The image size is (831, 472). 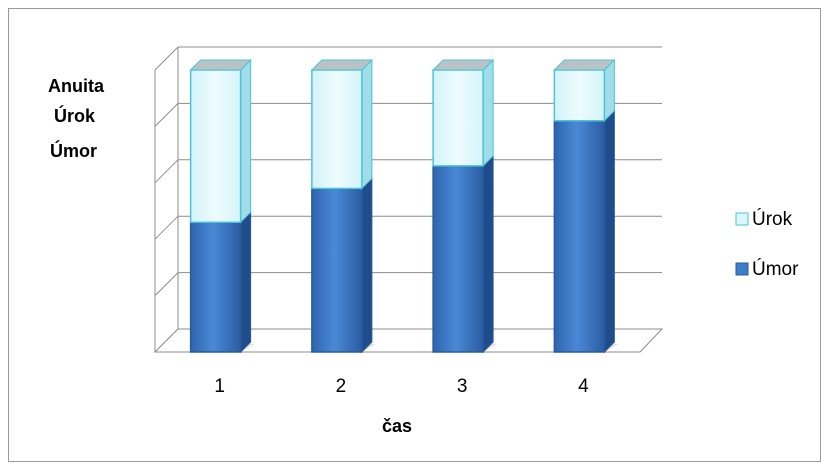 I want to click on legend-label-úrok: Úrok, so click(x=772, y=219).